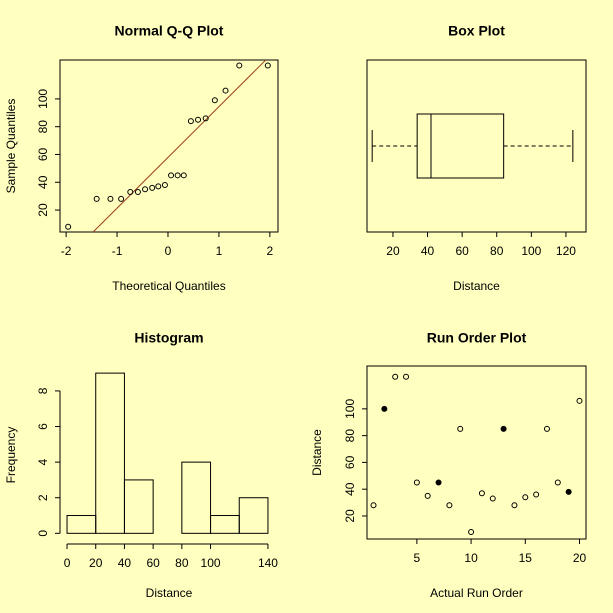 This screenshot has height=613, width=613. What do you see at coordinates (219, 251) in the screenshot?
I see `x-tick-label: 1` at bounding box center [219, 251].